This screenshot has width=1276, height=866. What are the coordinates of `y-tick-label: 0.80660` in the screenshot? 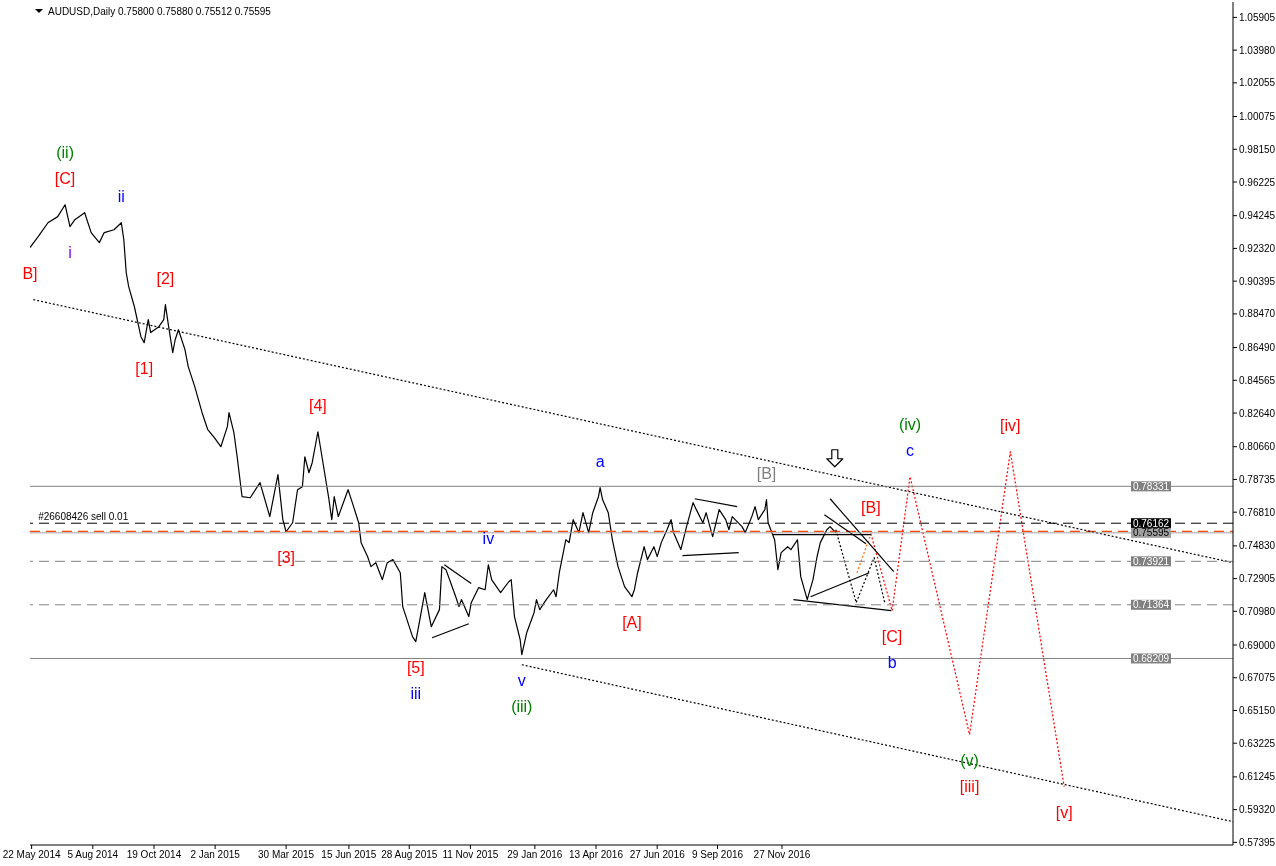 It's located at (1257, 447).